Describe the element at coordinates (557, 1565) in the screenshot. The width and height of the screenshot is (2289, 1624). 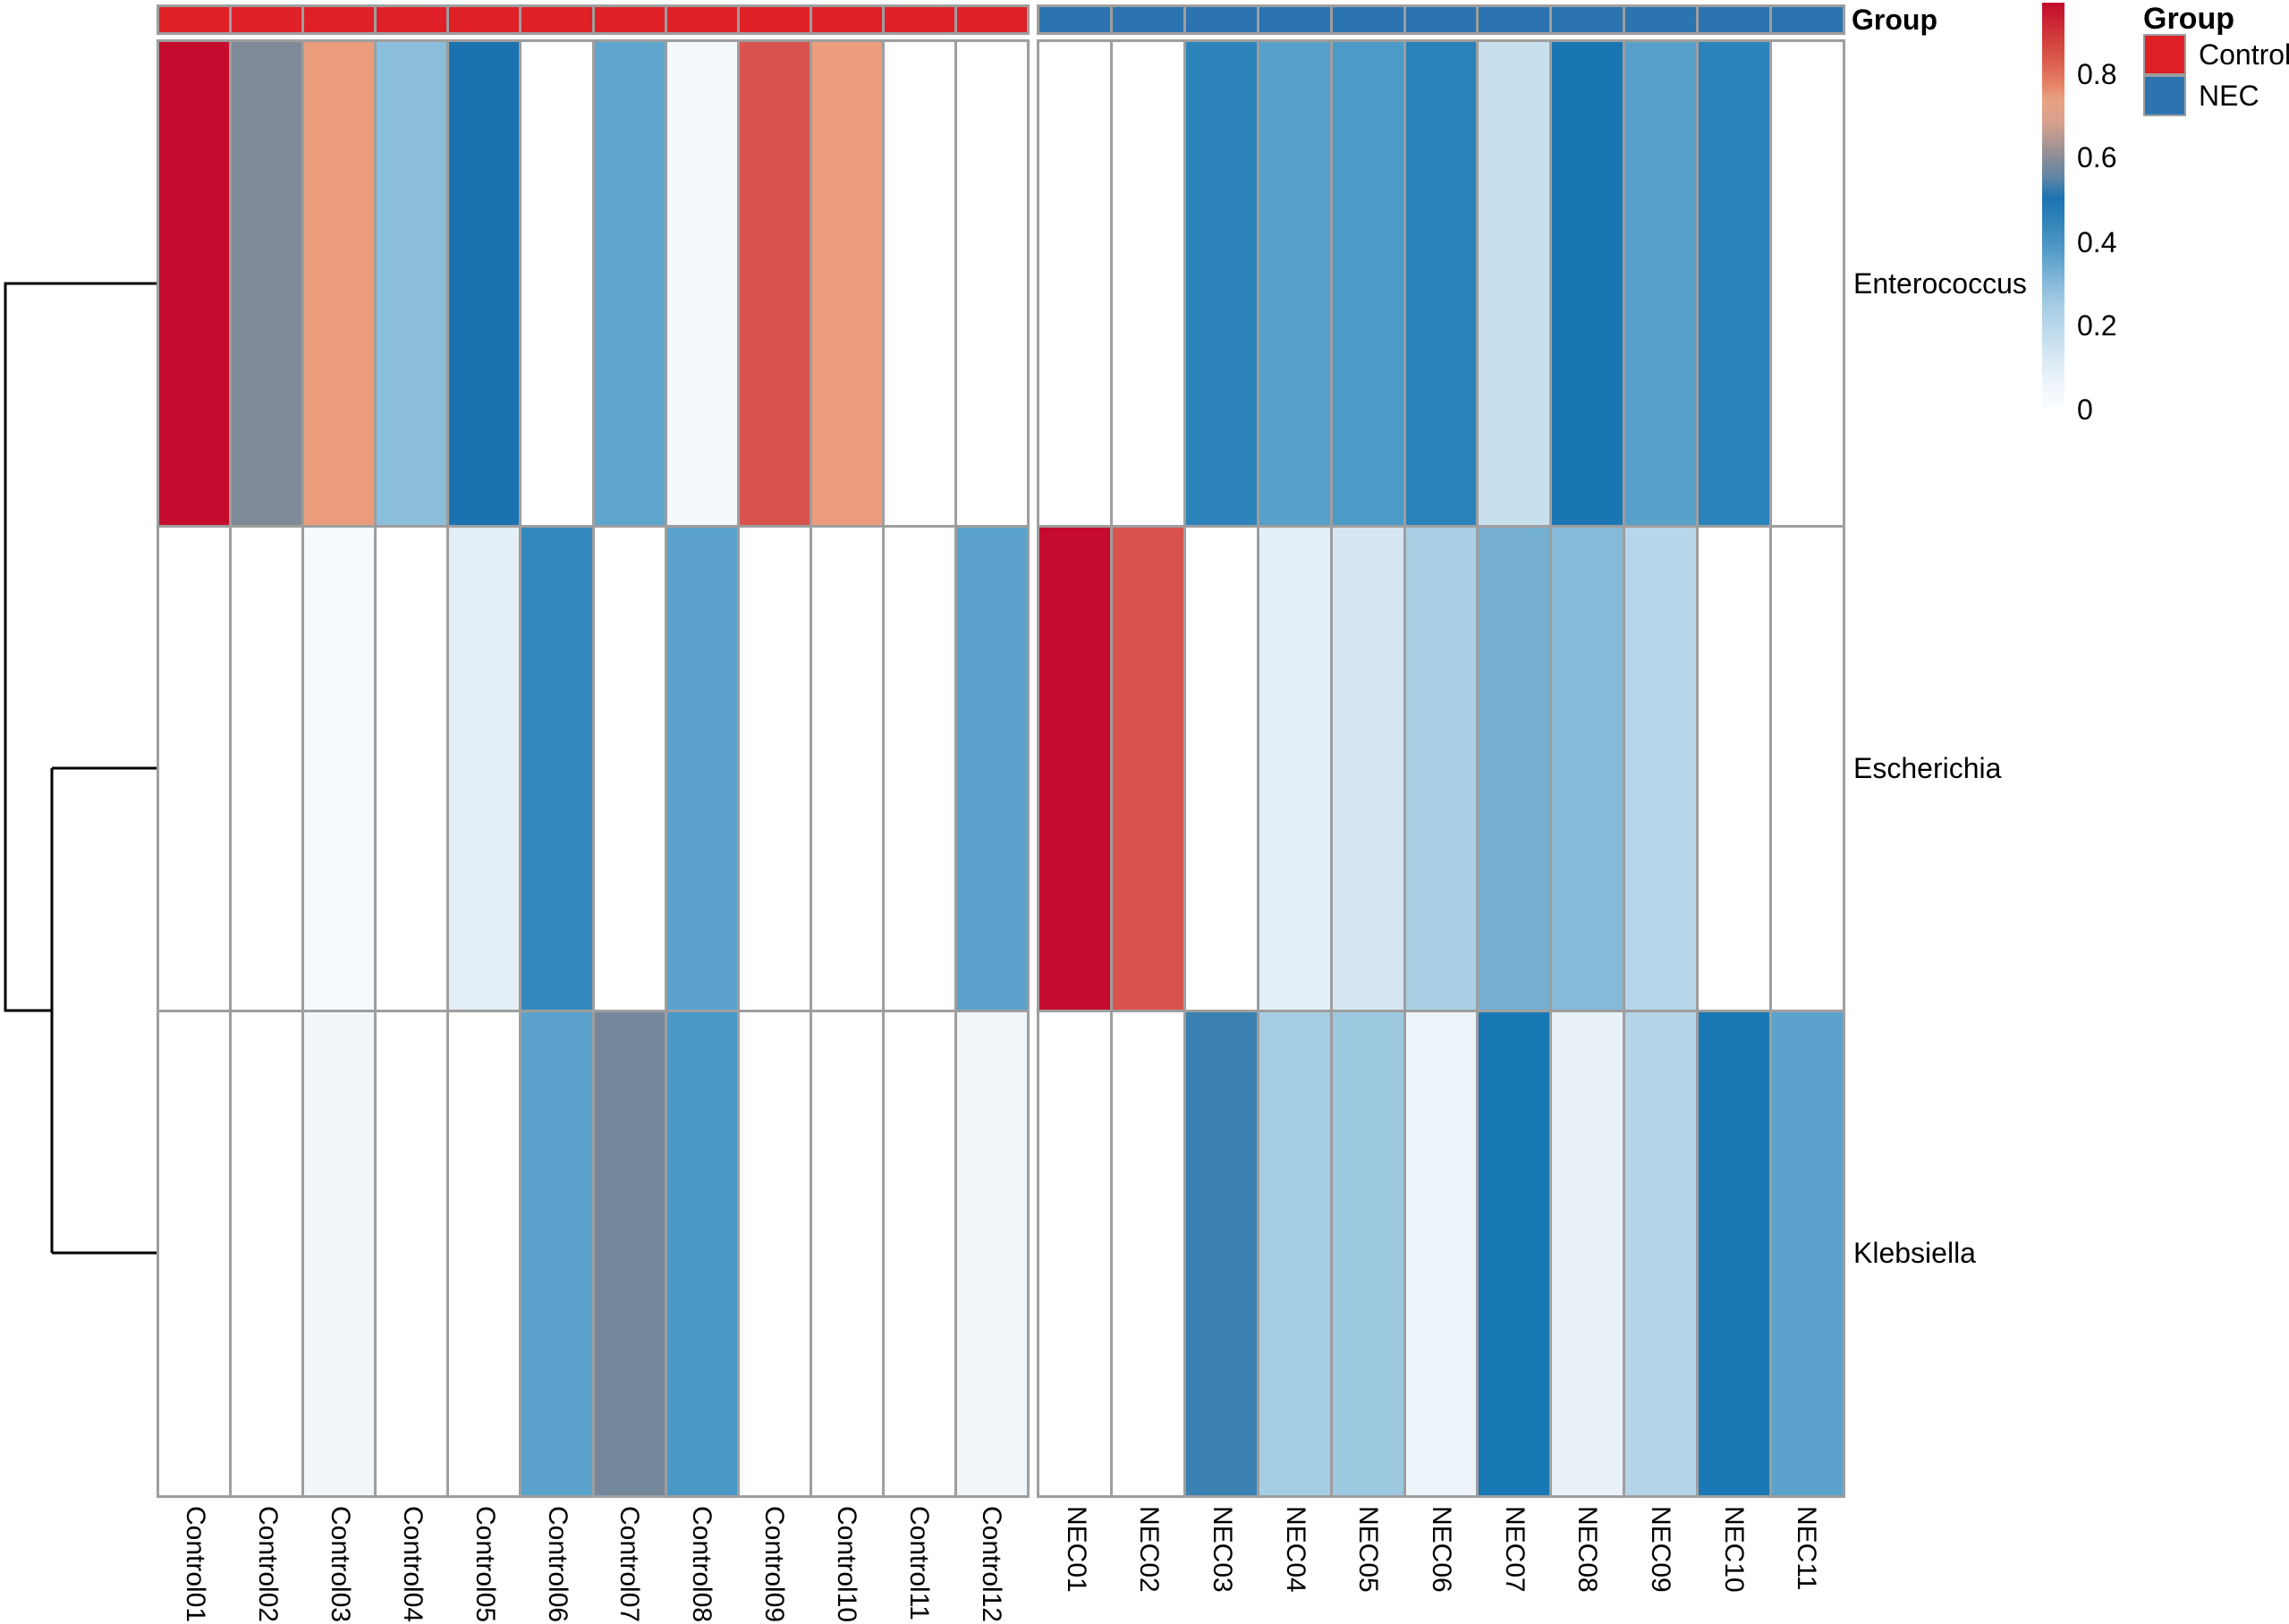
I see `column-label: Control06` at that location.